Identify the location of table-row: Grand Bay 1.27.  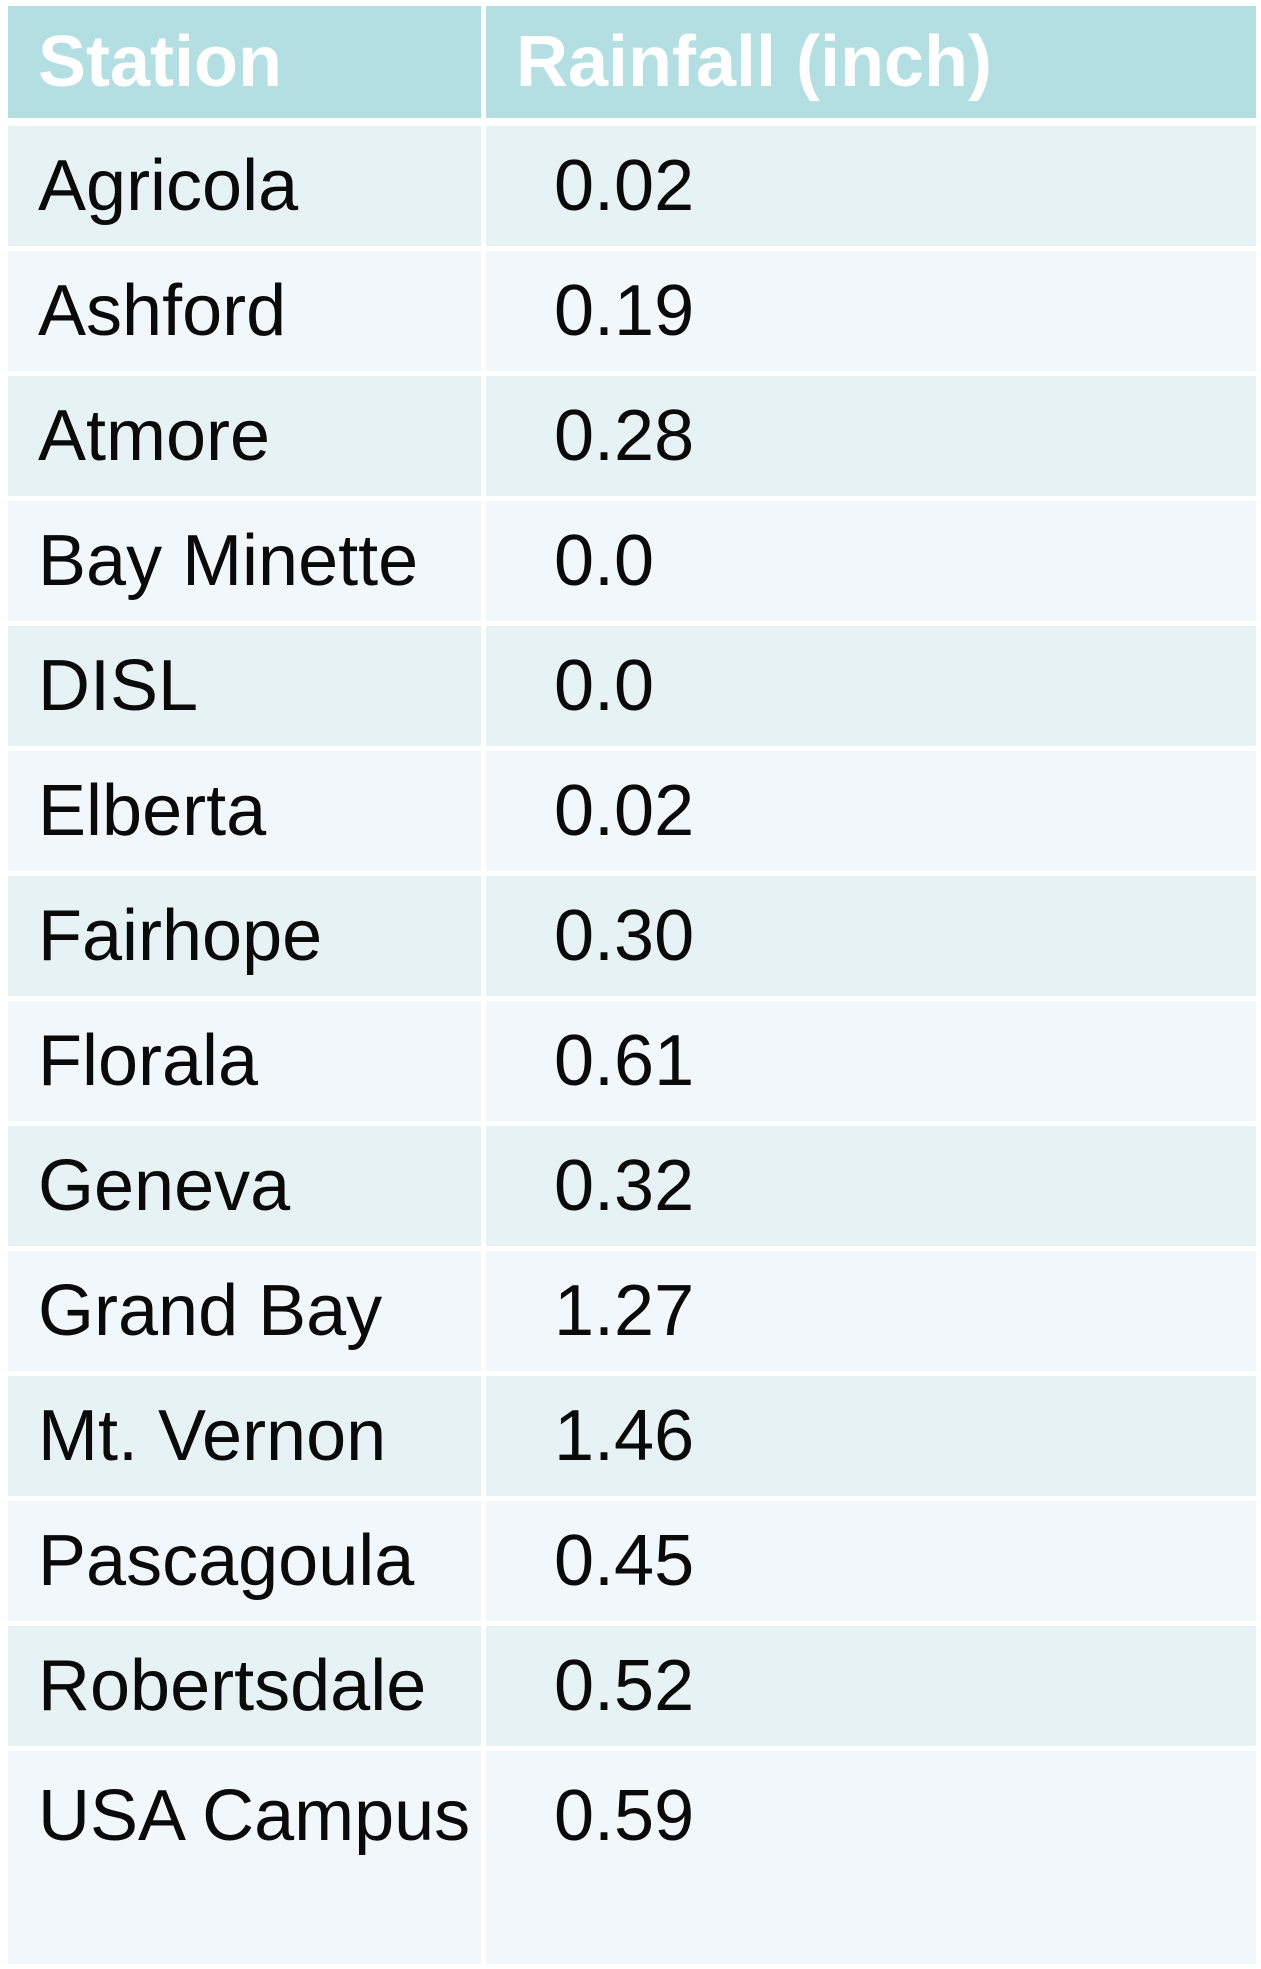
(632, 1313).